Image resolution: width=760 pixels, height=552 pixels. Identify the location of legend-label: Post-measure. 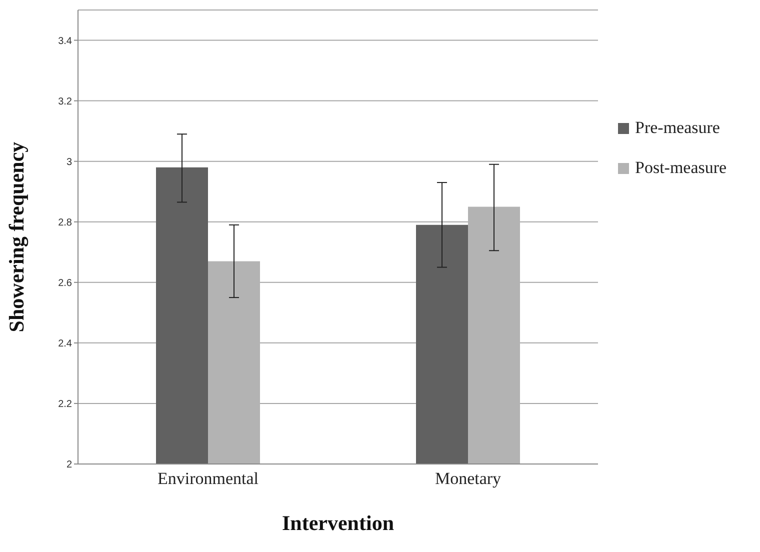
(681, 168).